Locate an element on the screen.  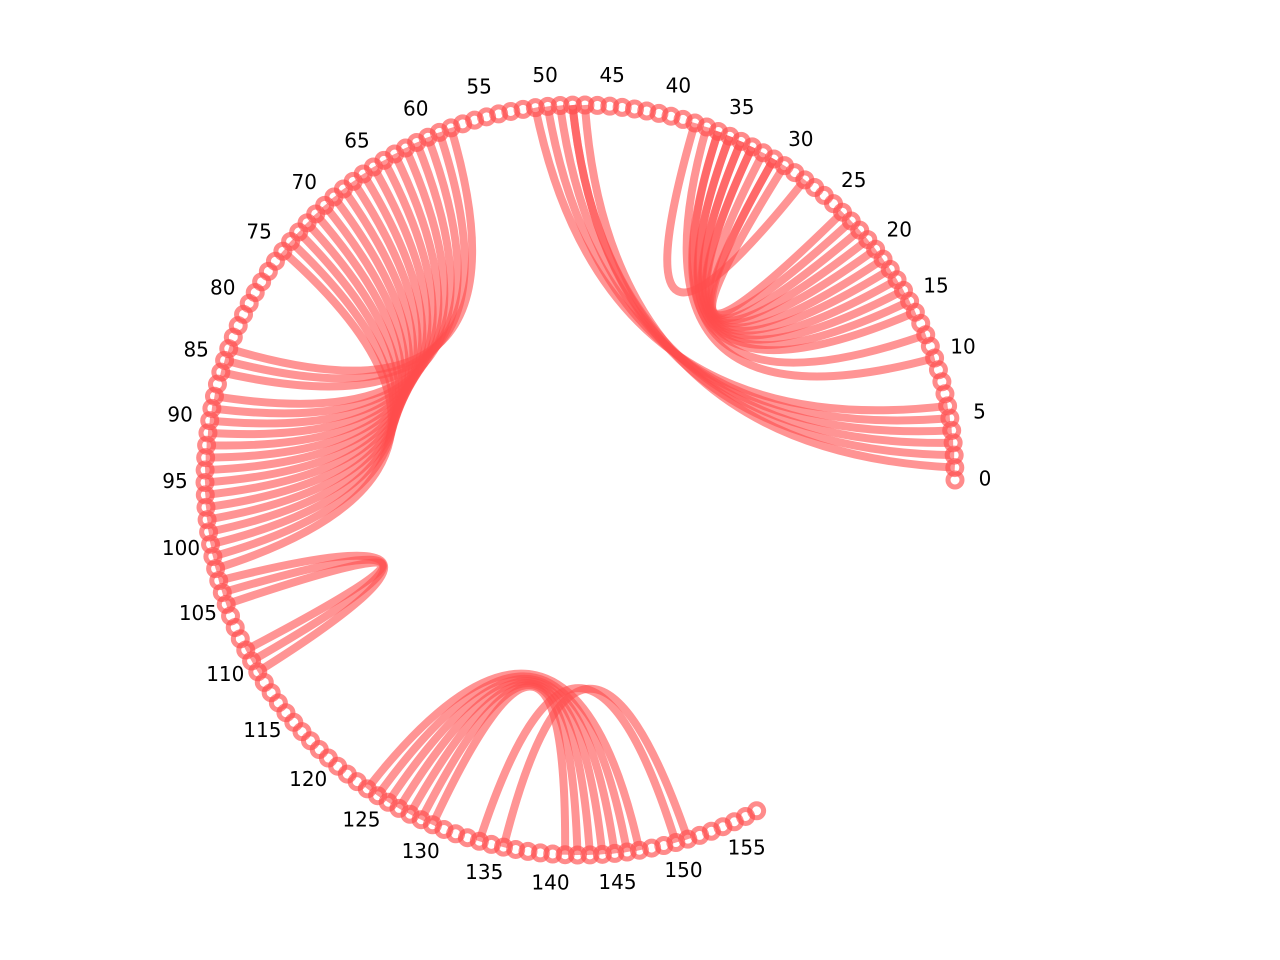
tick-label-130: 130 is located at coordinates (421, 851).